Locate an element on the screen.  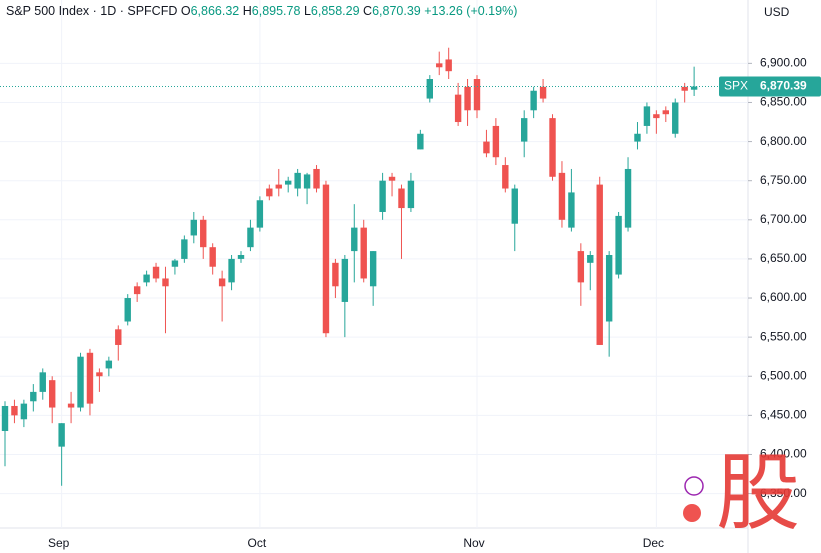
y-tick-label: 6,350.00 is located at coordinates (783, 493).